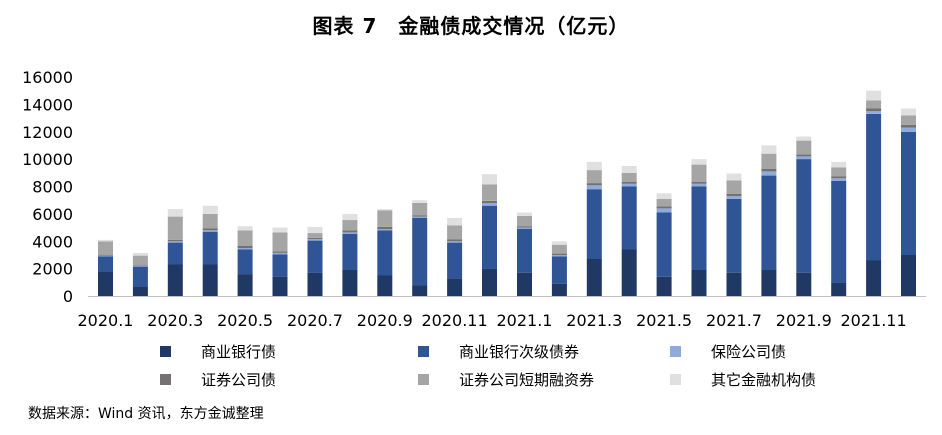 This screenshot has height=435, width=942. I want to click on legend-item-subordinated-bond: 商业银行次级债券, so click(498, 351).